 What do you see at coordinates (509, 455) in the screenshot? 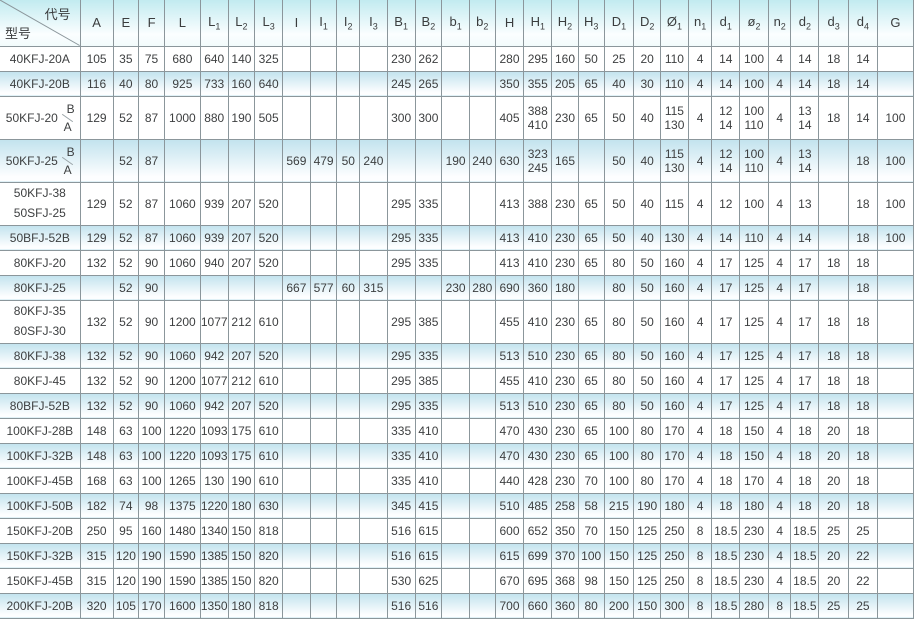
I see `value-cell: 470` at bounding box center [509, 455].